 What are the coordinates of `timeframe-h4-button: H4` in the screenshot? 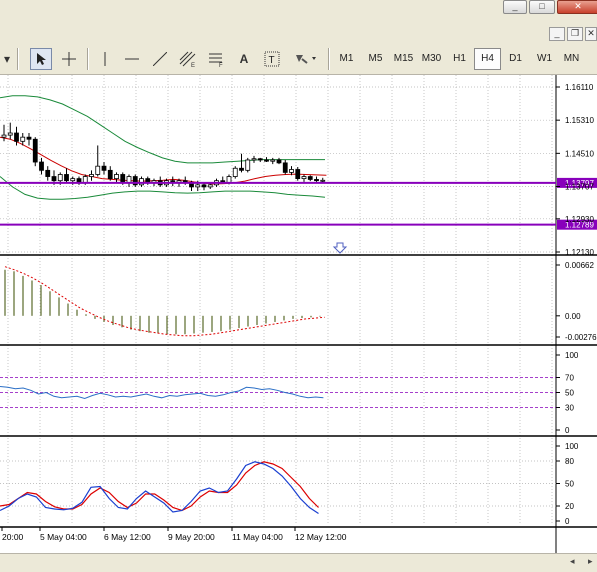 It's located at (487, 59).